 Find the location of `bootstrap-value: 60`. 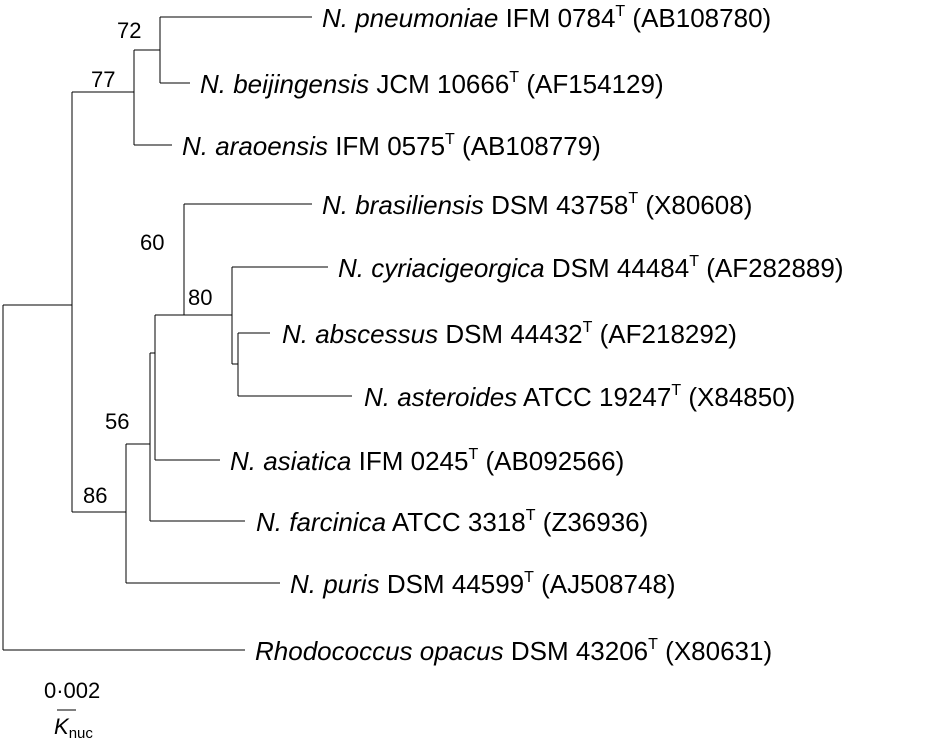

bootstrap-value: 60 is located at coordinates (152, 242).